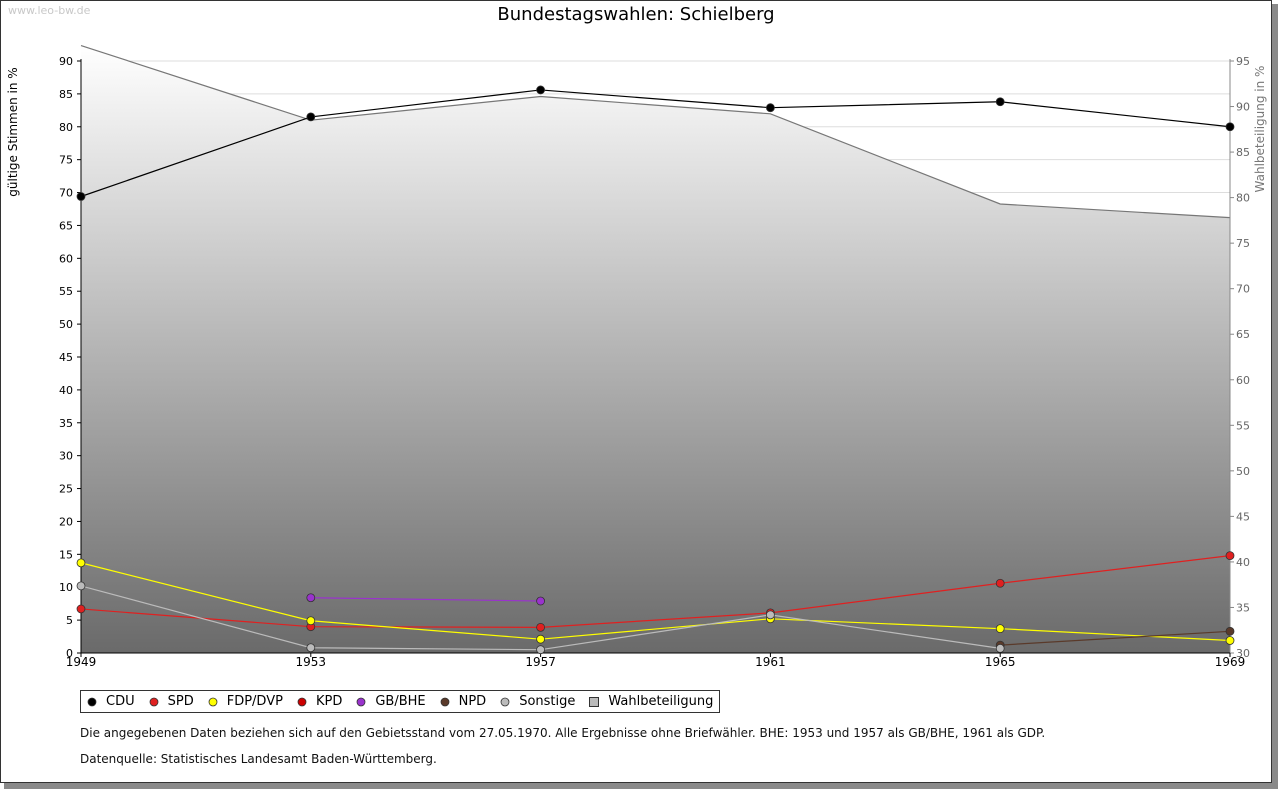  I want to click on y-tick-label: 5, so click(69, 620).